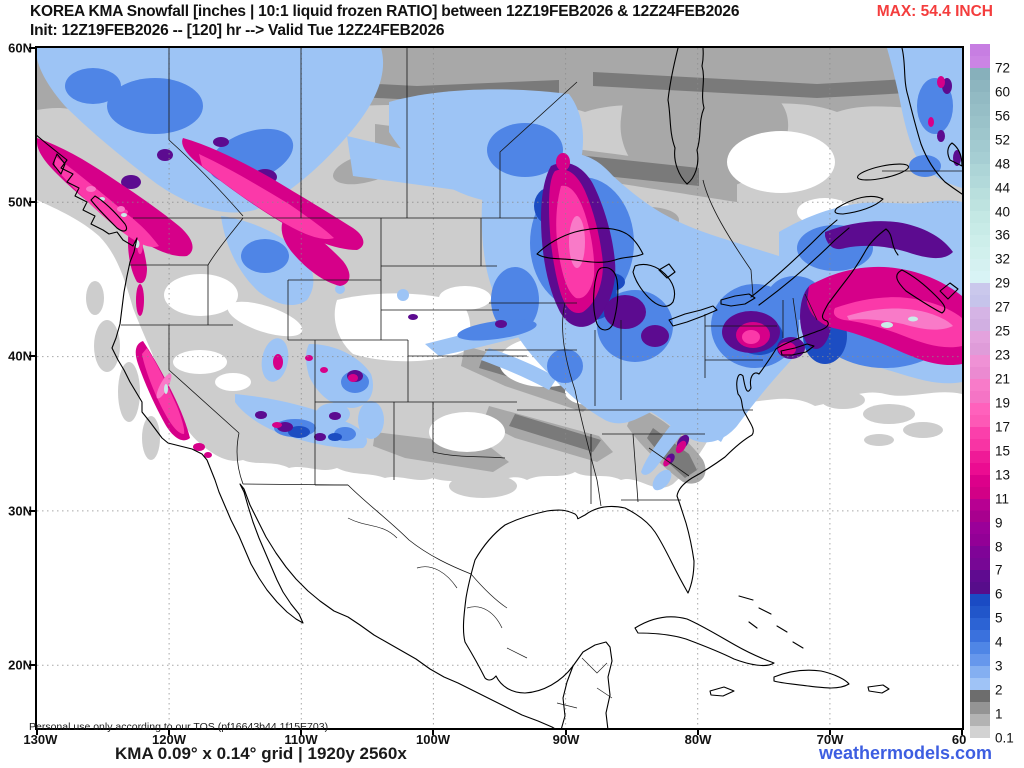  I want to click on colorbar-label-11: 11, so click(1002, 499).